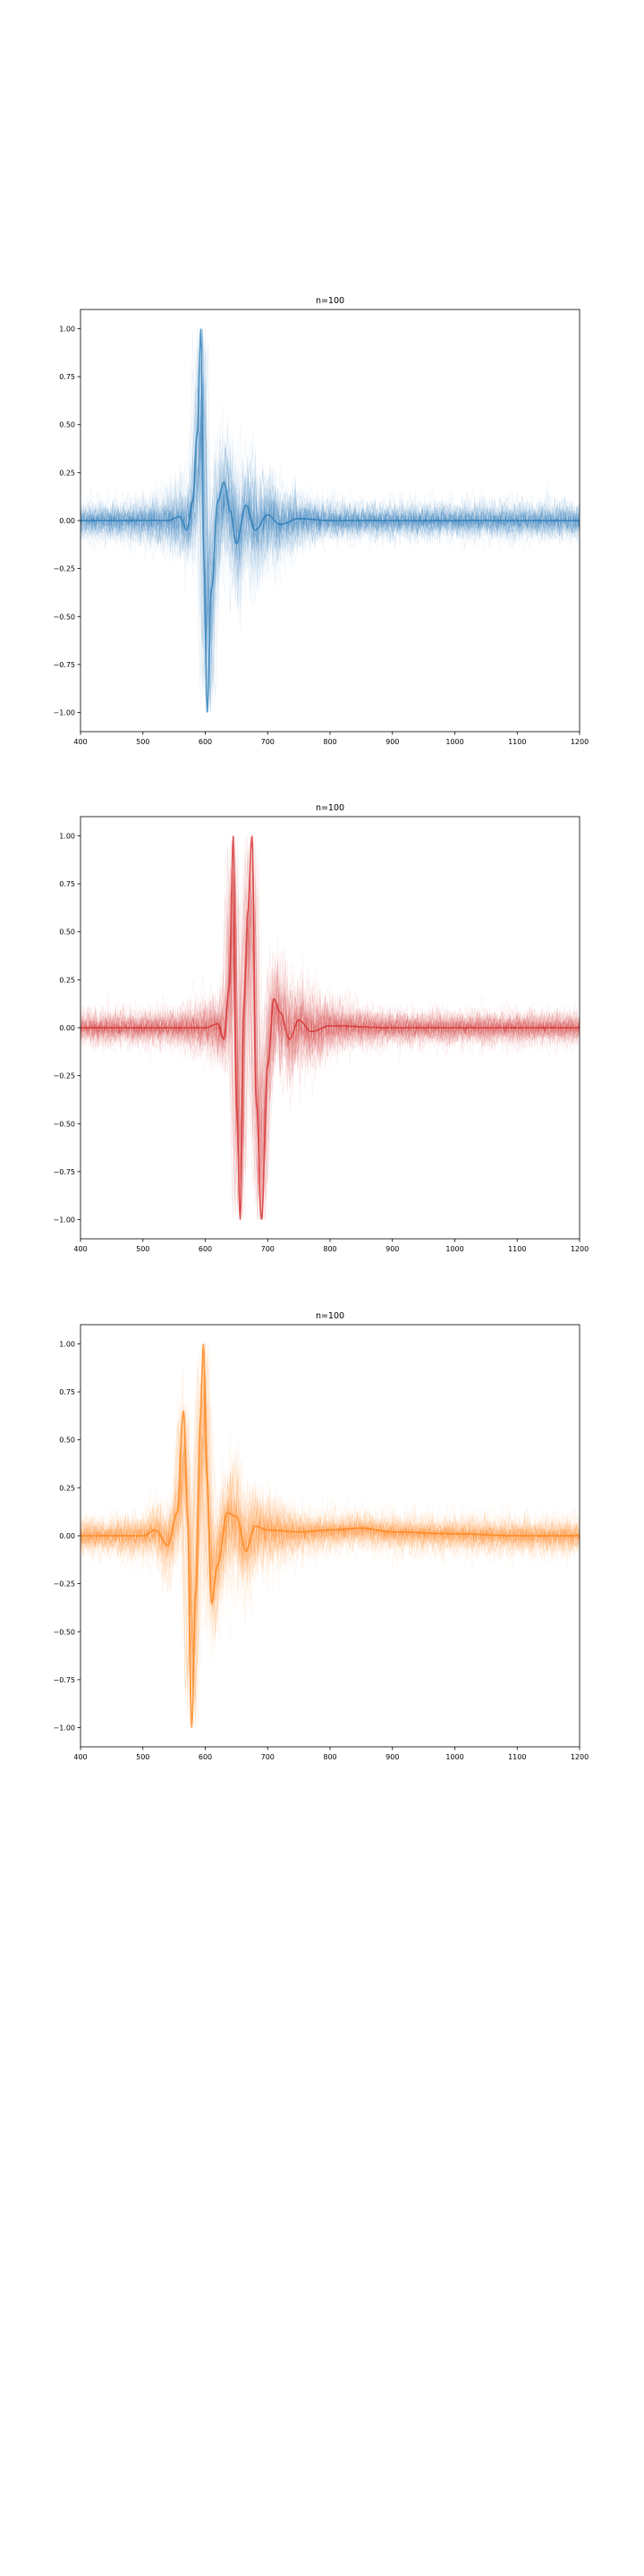  What do you see at coordinates (67, 1344) in the screenshot?
I see `y-tick-label: 1.00` at bounding box center [67, 1344].